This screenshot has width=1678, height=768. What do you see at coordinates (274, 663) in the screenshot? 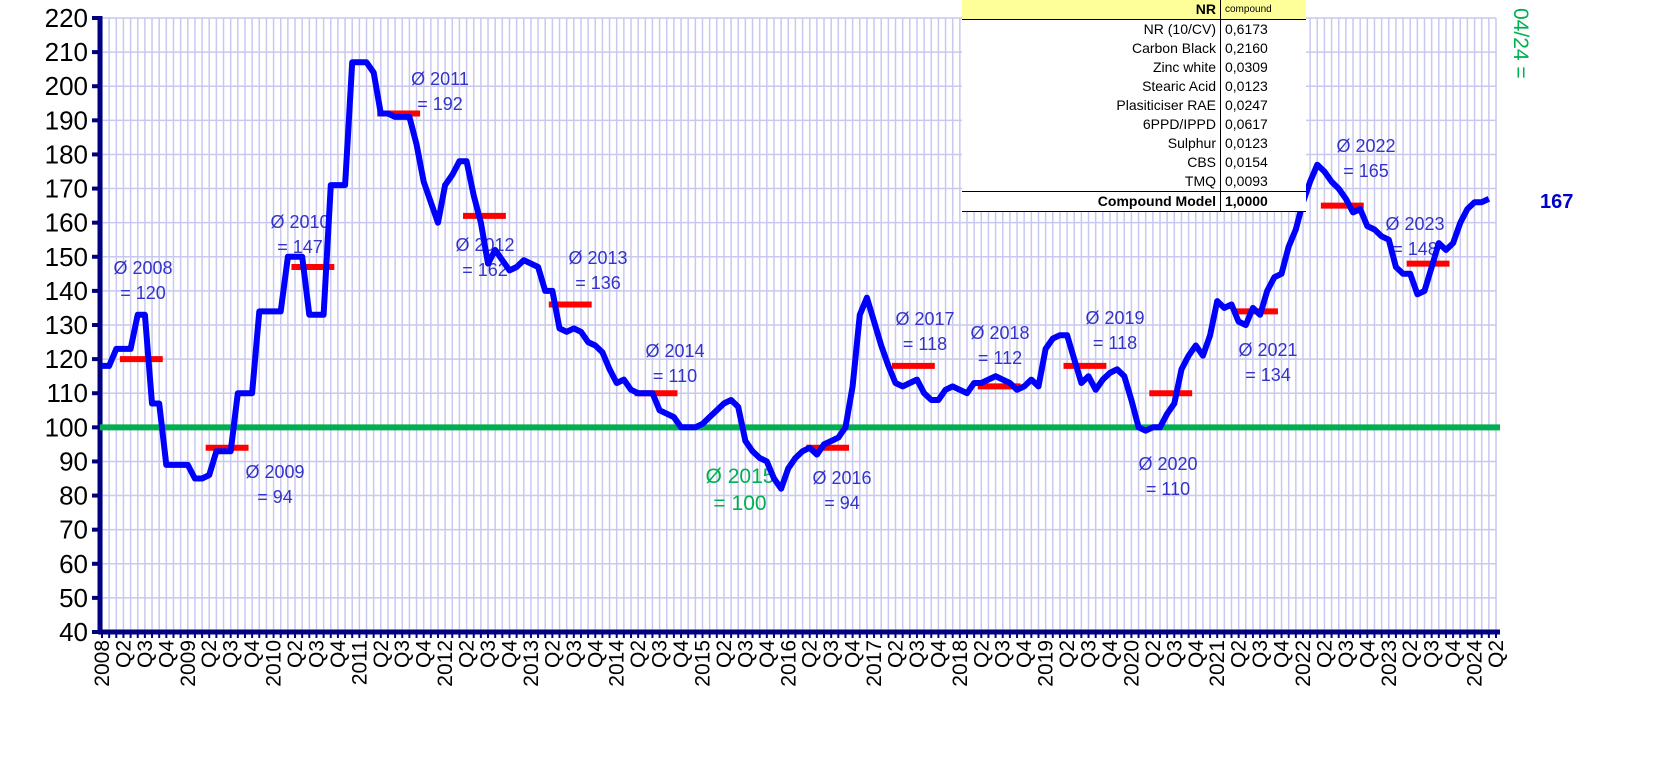
I see `x-tick-label: 2010` at bounding box center [274, 663].